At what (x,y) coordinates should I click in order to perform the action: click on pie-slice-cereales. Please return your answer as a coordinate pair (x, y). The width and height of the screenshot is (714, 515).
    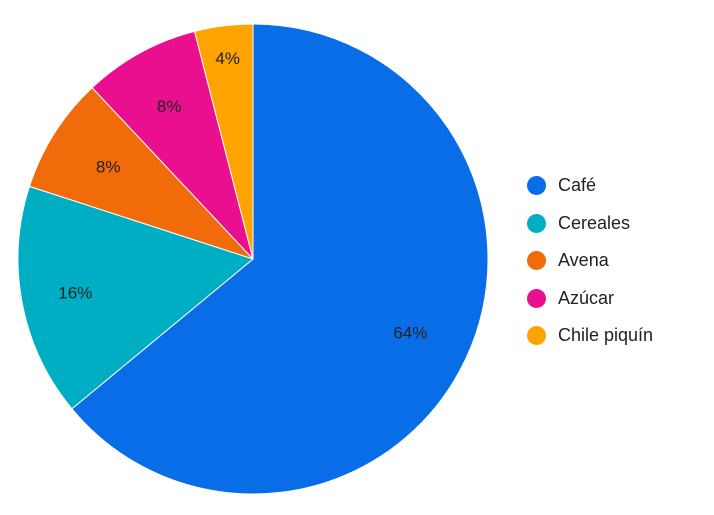
    Looking at the image, I should click on (136, 297).